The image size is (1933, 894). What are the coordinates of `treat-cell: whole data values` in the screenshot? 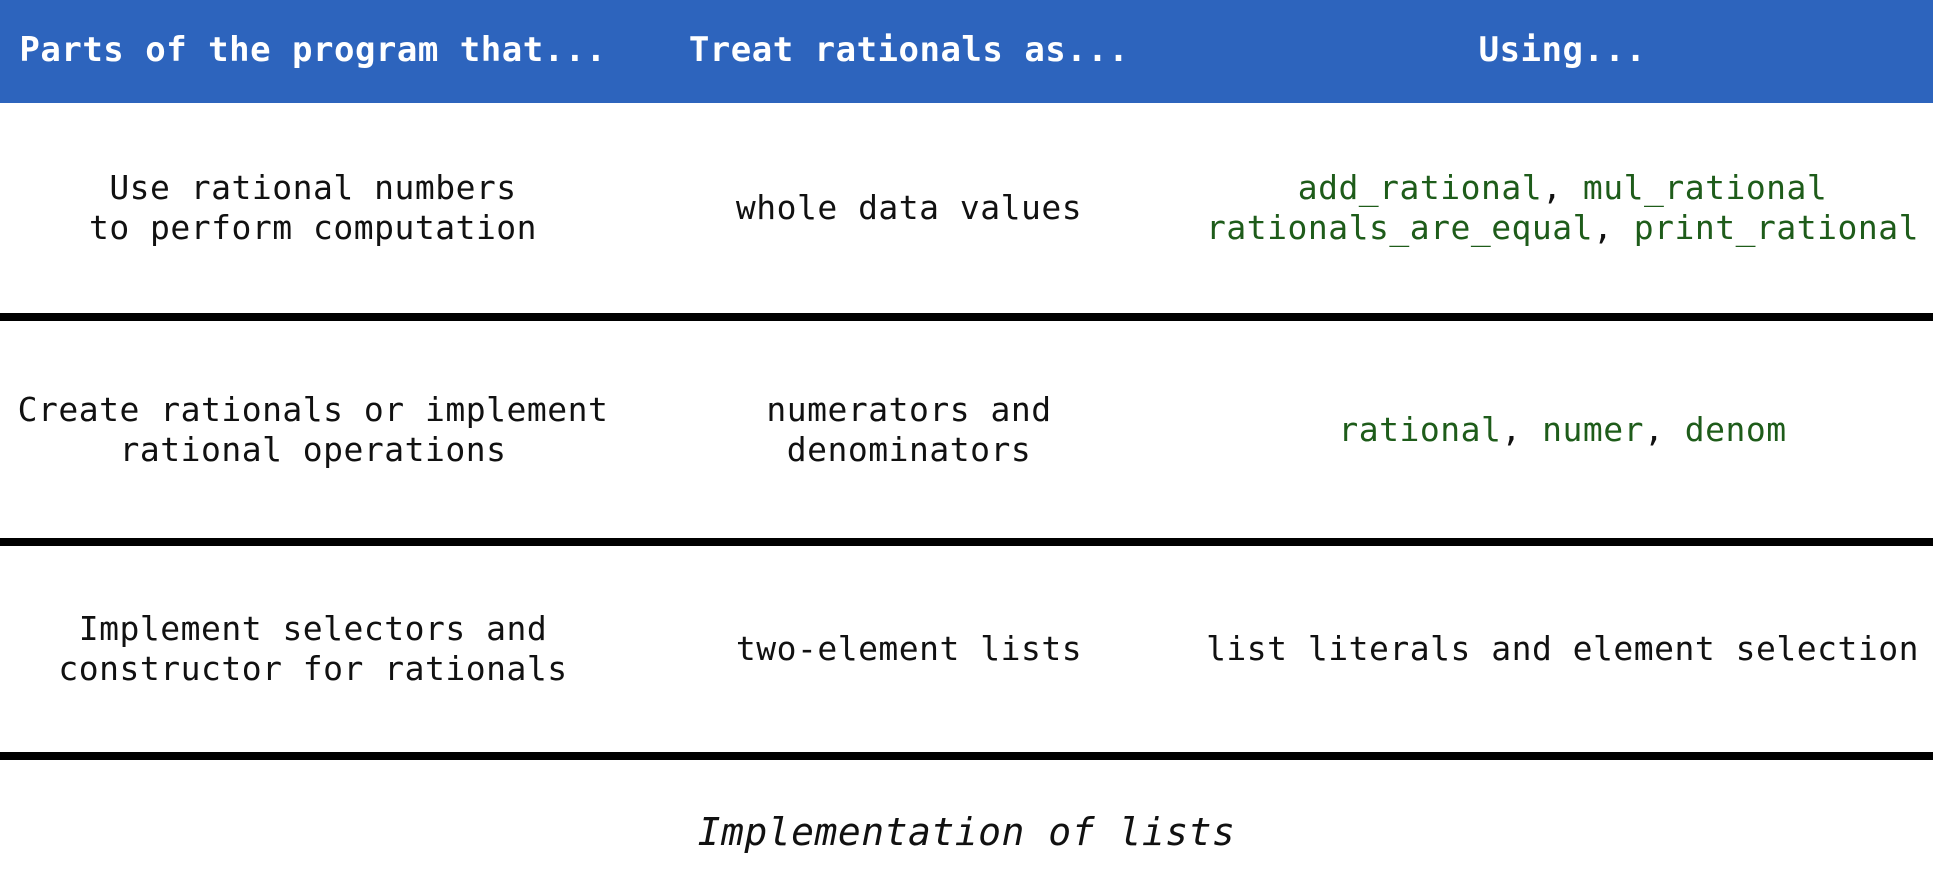 It's located at (909, 208).